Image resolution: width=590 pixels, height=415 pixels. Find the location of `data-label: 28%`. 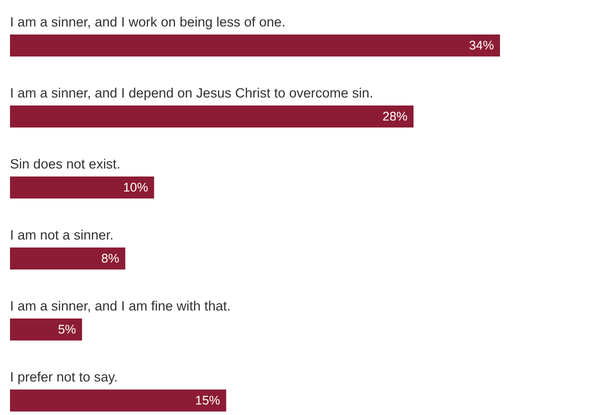

data-label: 28% is located at coordinates (395, 117).